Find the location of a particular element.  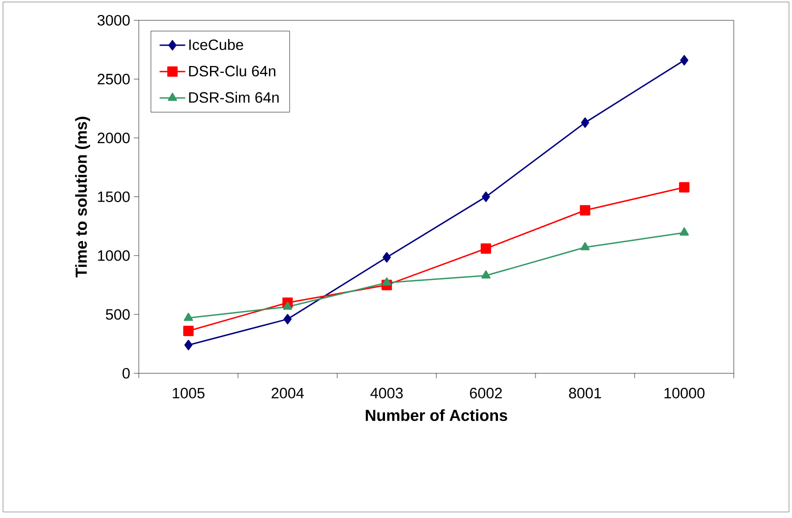

legend-label: DSR-Sim 64n is located at coordinates (234, 97).